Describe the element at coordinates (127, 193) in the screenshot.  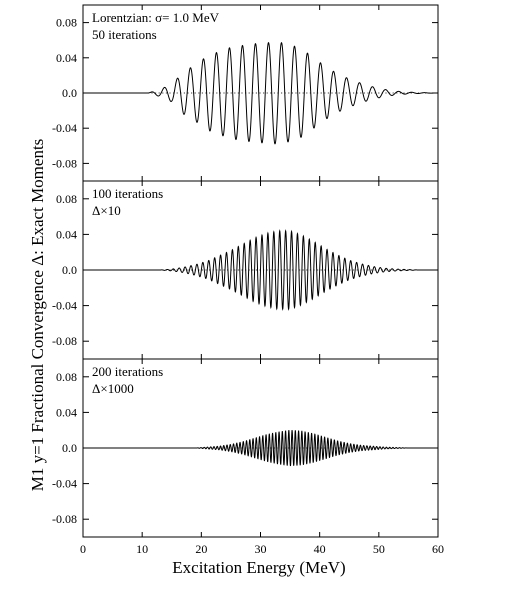
I see `panel-annotation-1: 100 iterations` at that location.